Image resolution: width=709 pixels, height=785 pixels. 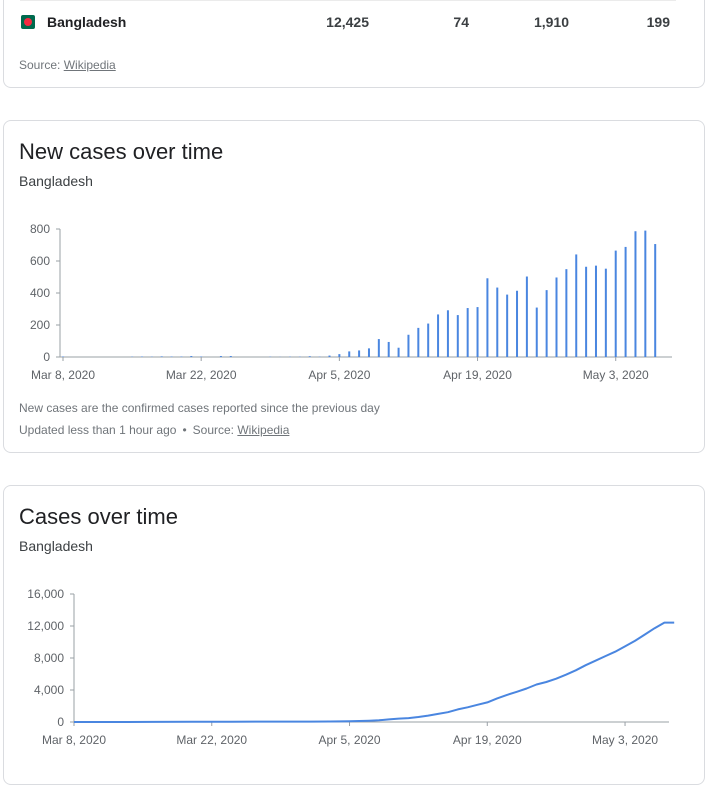 I want to click on cases-per-million-value: 74, so click(x=429, y=22).